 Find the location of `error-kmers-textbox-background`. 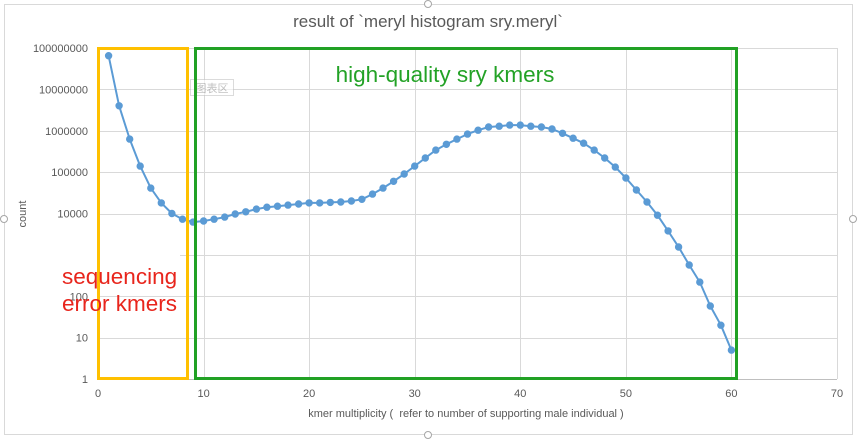

error-kmers-textbox-background is located at coordinates (118, 268).